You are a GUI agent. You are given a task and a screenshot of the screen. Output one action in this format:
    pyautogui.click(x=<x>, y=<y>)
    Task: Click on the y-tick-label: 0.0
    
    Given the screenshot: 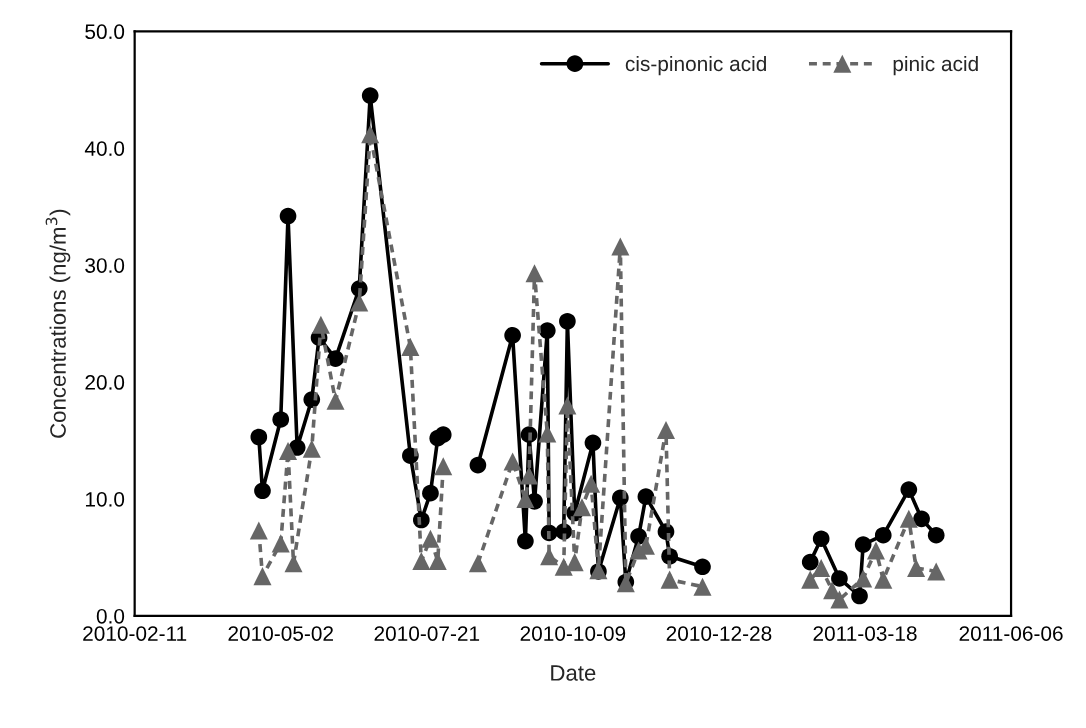 What is the action you would take?
    pyautogui.click(x=110, y=616)
    